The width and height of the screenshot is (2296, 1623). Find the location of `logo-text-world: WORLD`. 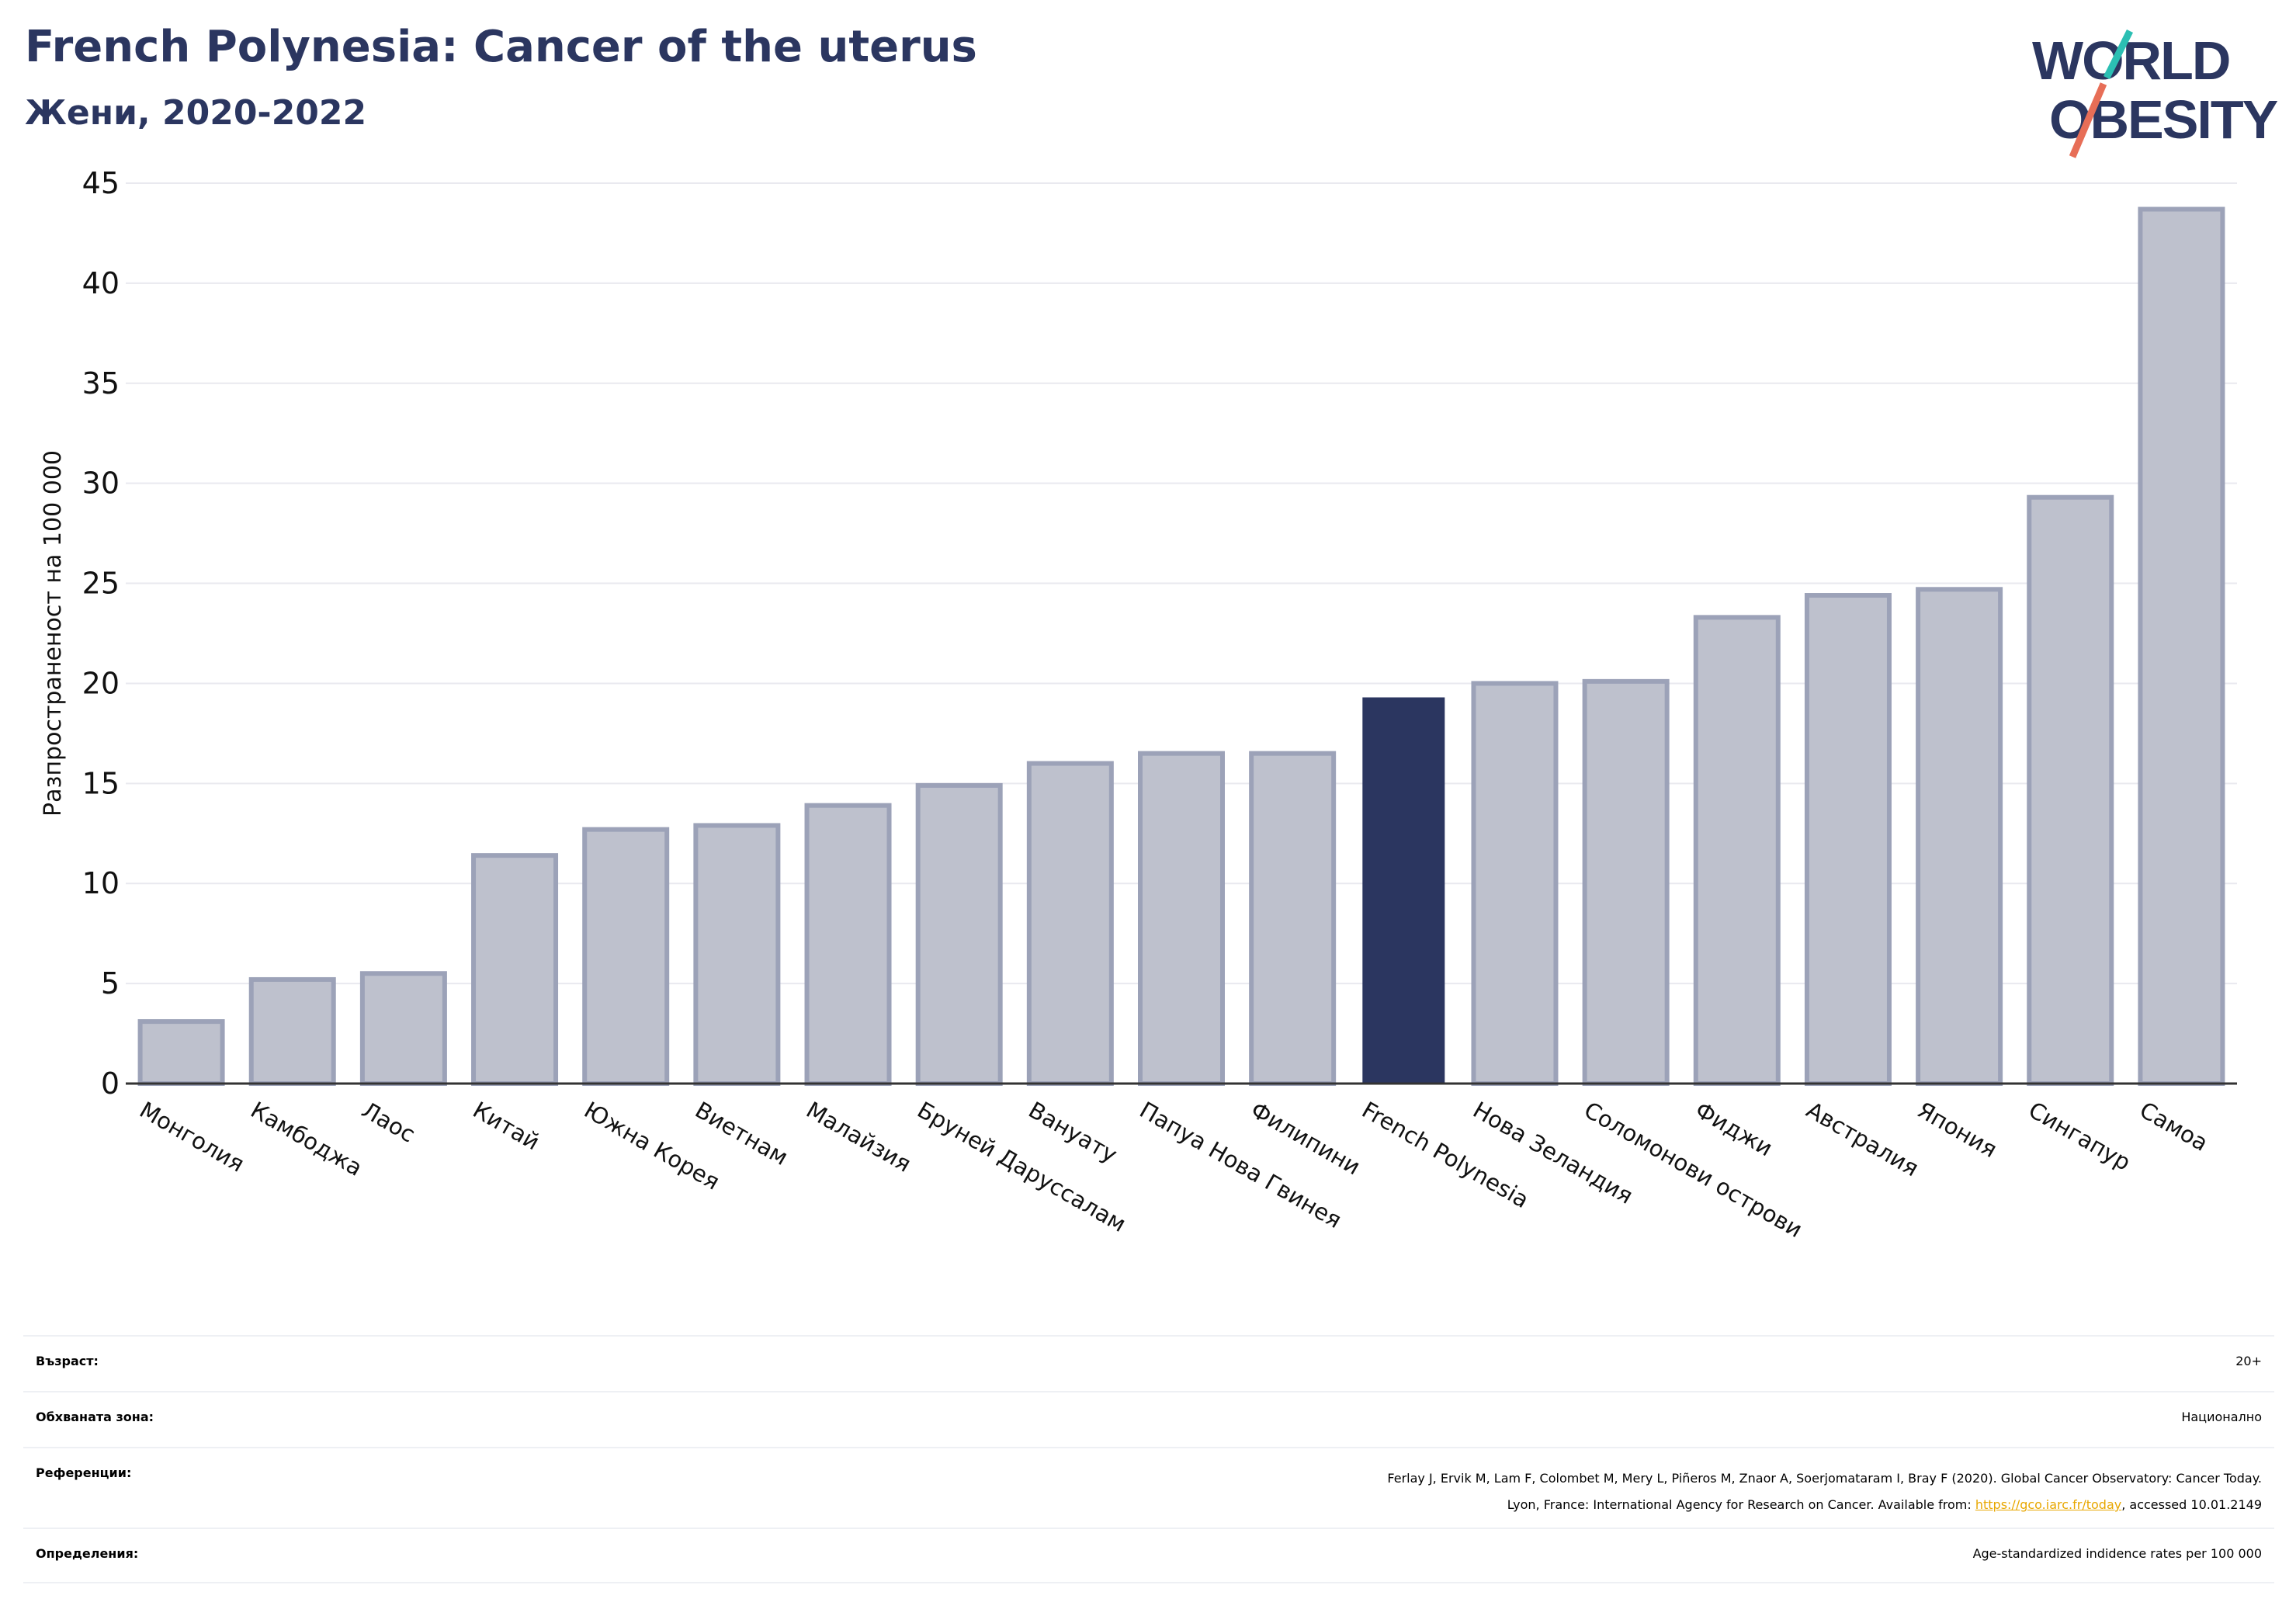

logo-text-world: WORLD is located at coordinates (2130, 60).